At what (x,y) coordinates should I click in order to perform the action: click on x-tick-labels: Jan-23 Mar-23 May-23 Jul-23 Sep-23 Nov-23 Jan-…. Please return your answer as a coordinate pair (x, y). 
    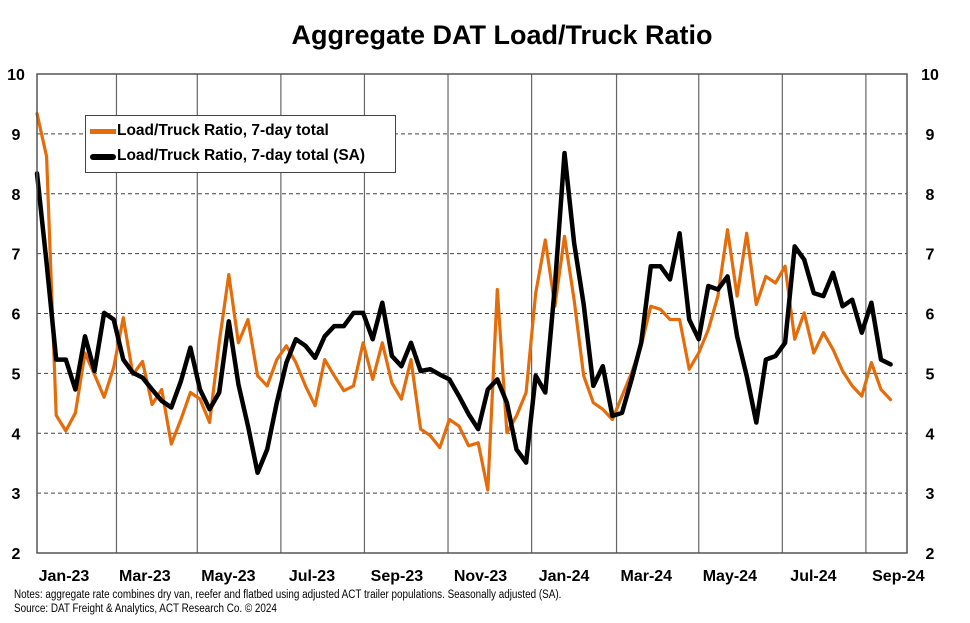
    Looking at the image, I should click on (482, 576).